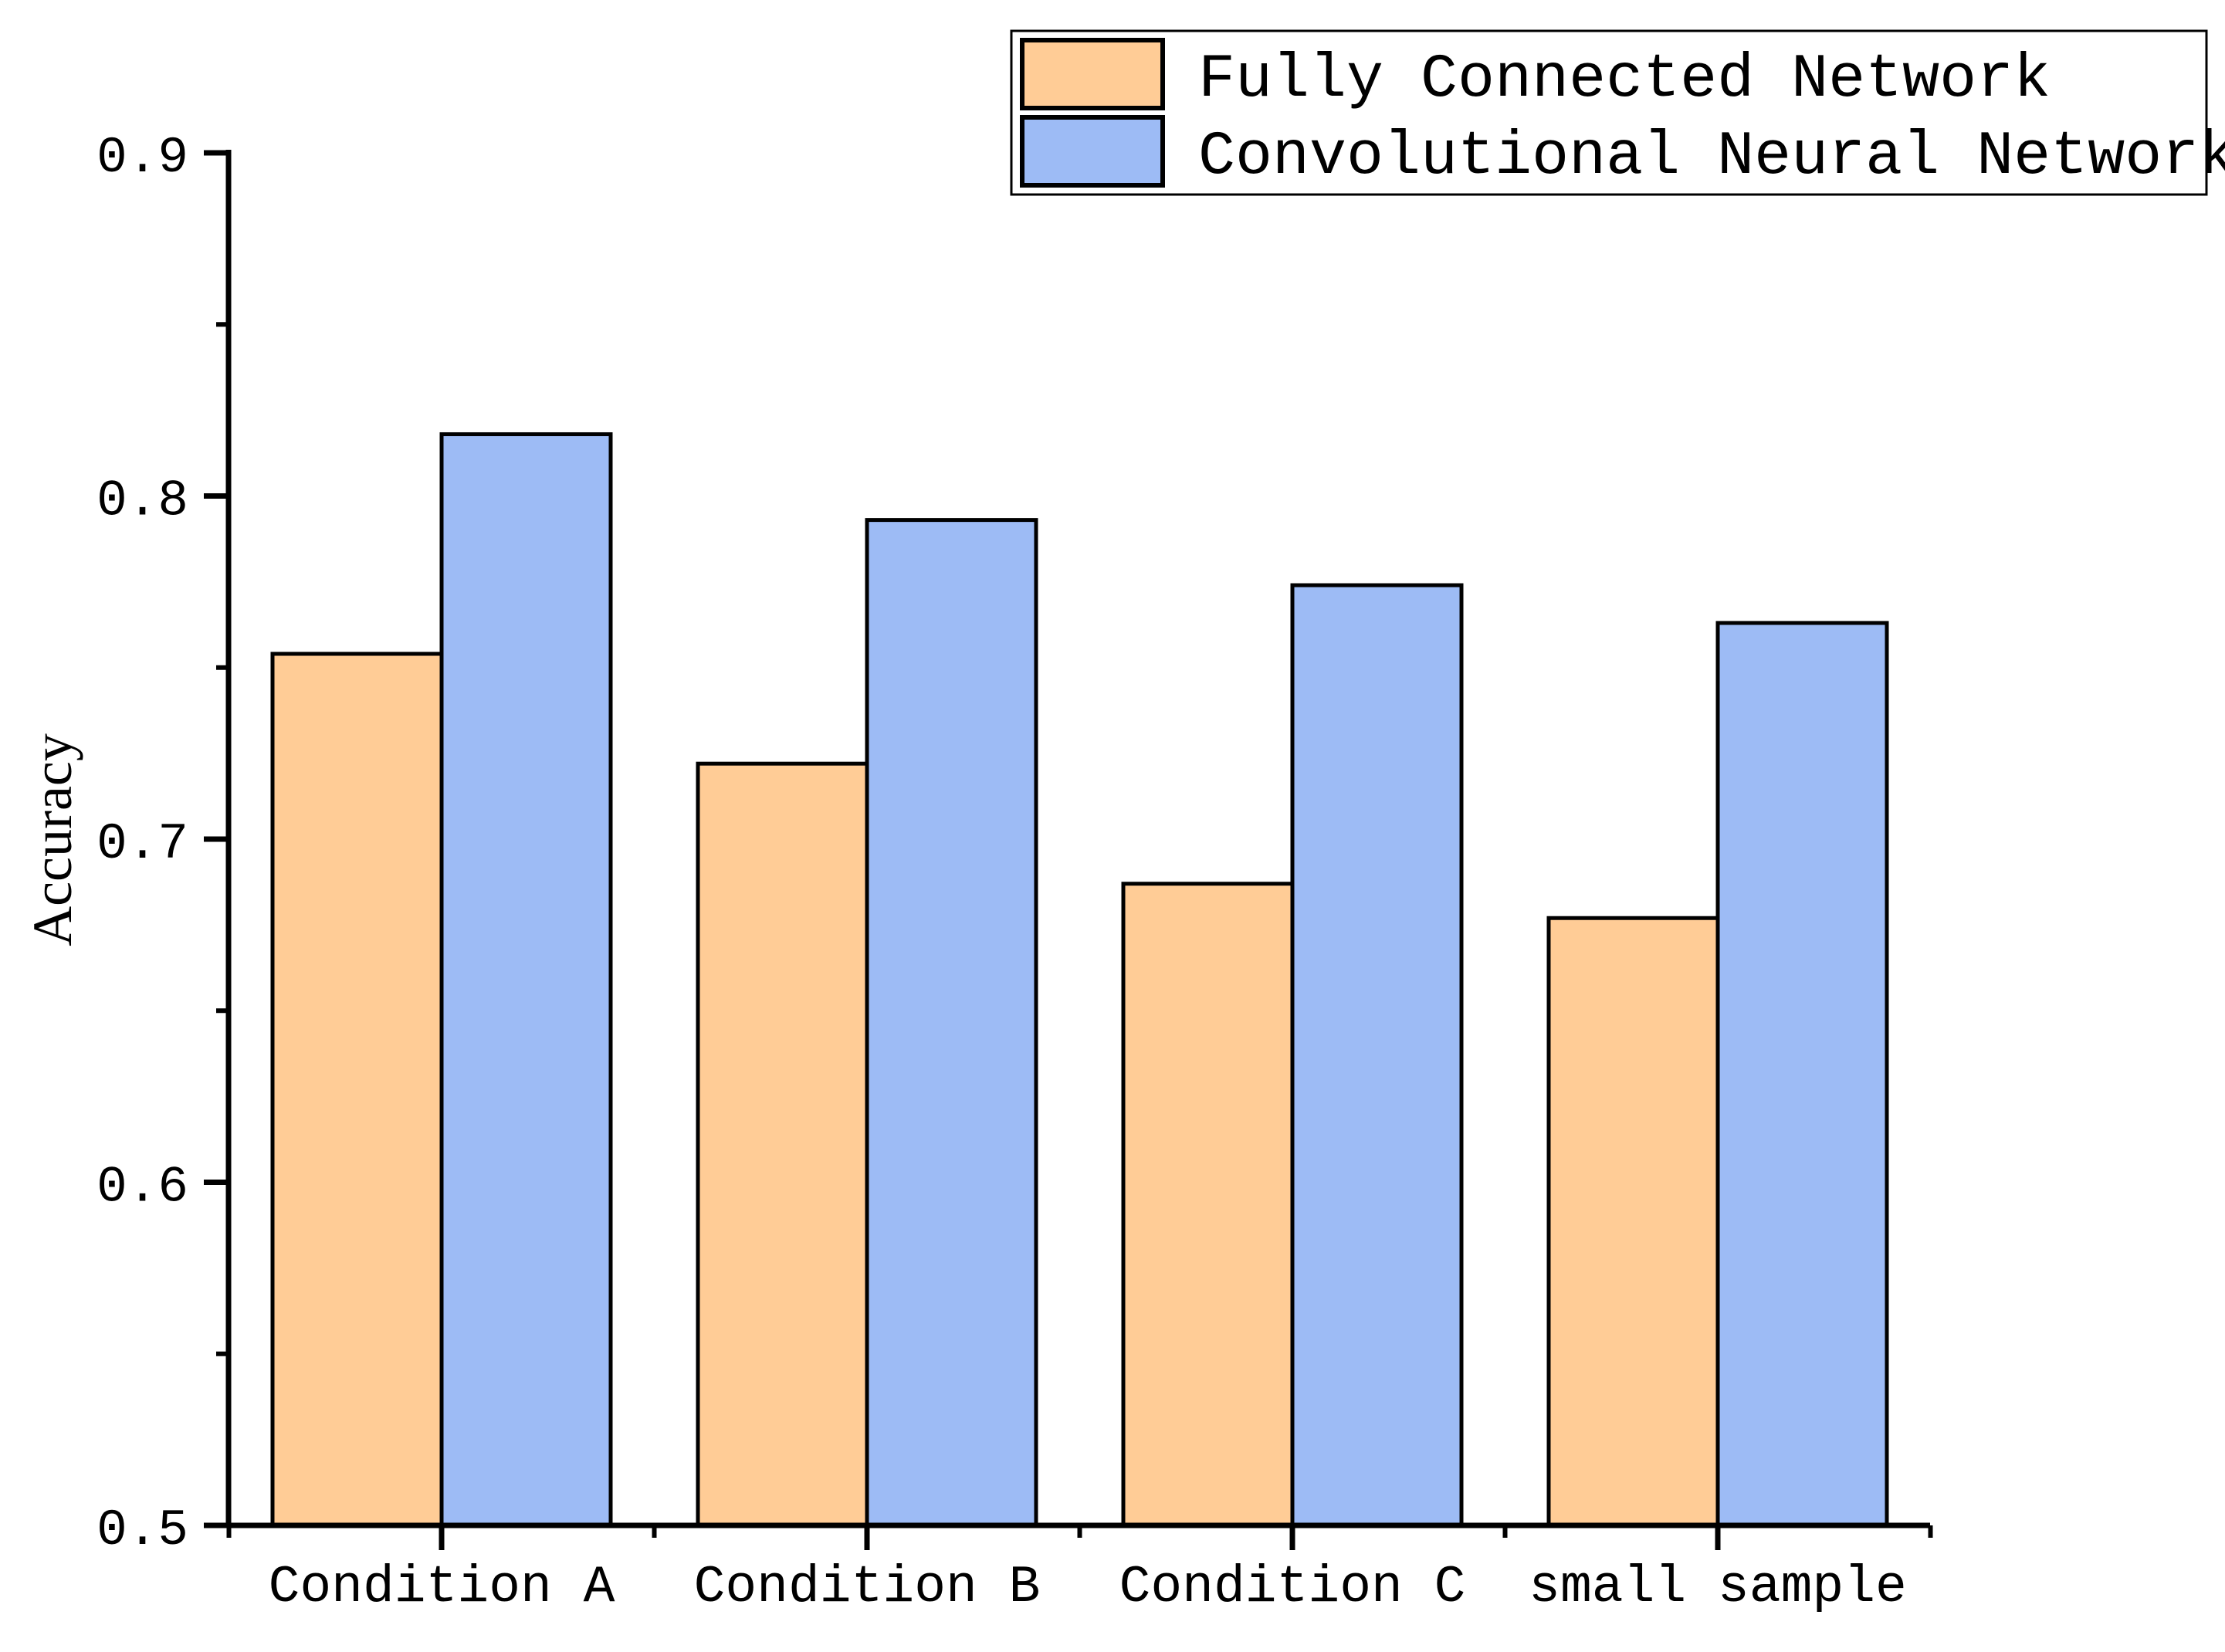 The width and height of the screenshot is (2225, 1652). Describe the element at coordinates (52, 839) in the screenshot. I see `y-axis-title: Accuracy` at that location.